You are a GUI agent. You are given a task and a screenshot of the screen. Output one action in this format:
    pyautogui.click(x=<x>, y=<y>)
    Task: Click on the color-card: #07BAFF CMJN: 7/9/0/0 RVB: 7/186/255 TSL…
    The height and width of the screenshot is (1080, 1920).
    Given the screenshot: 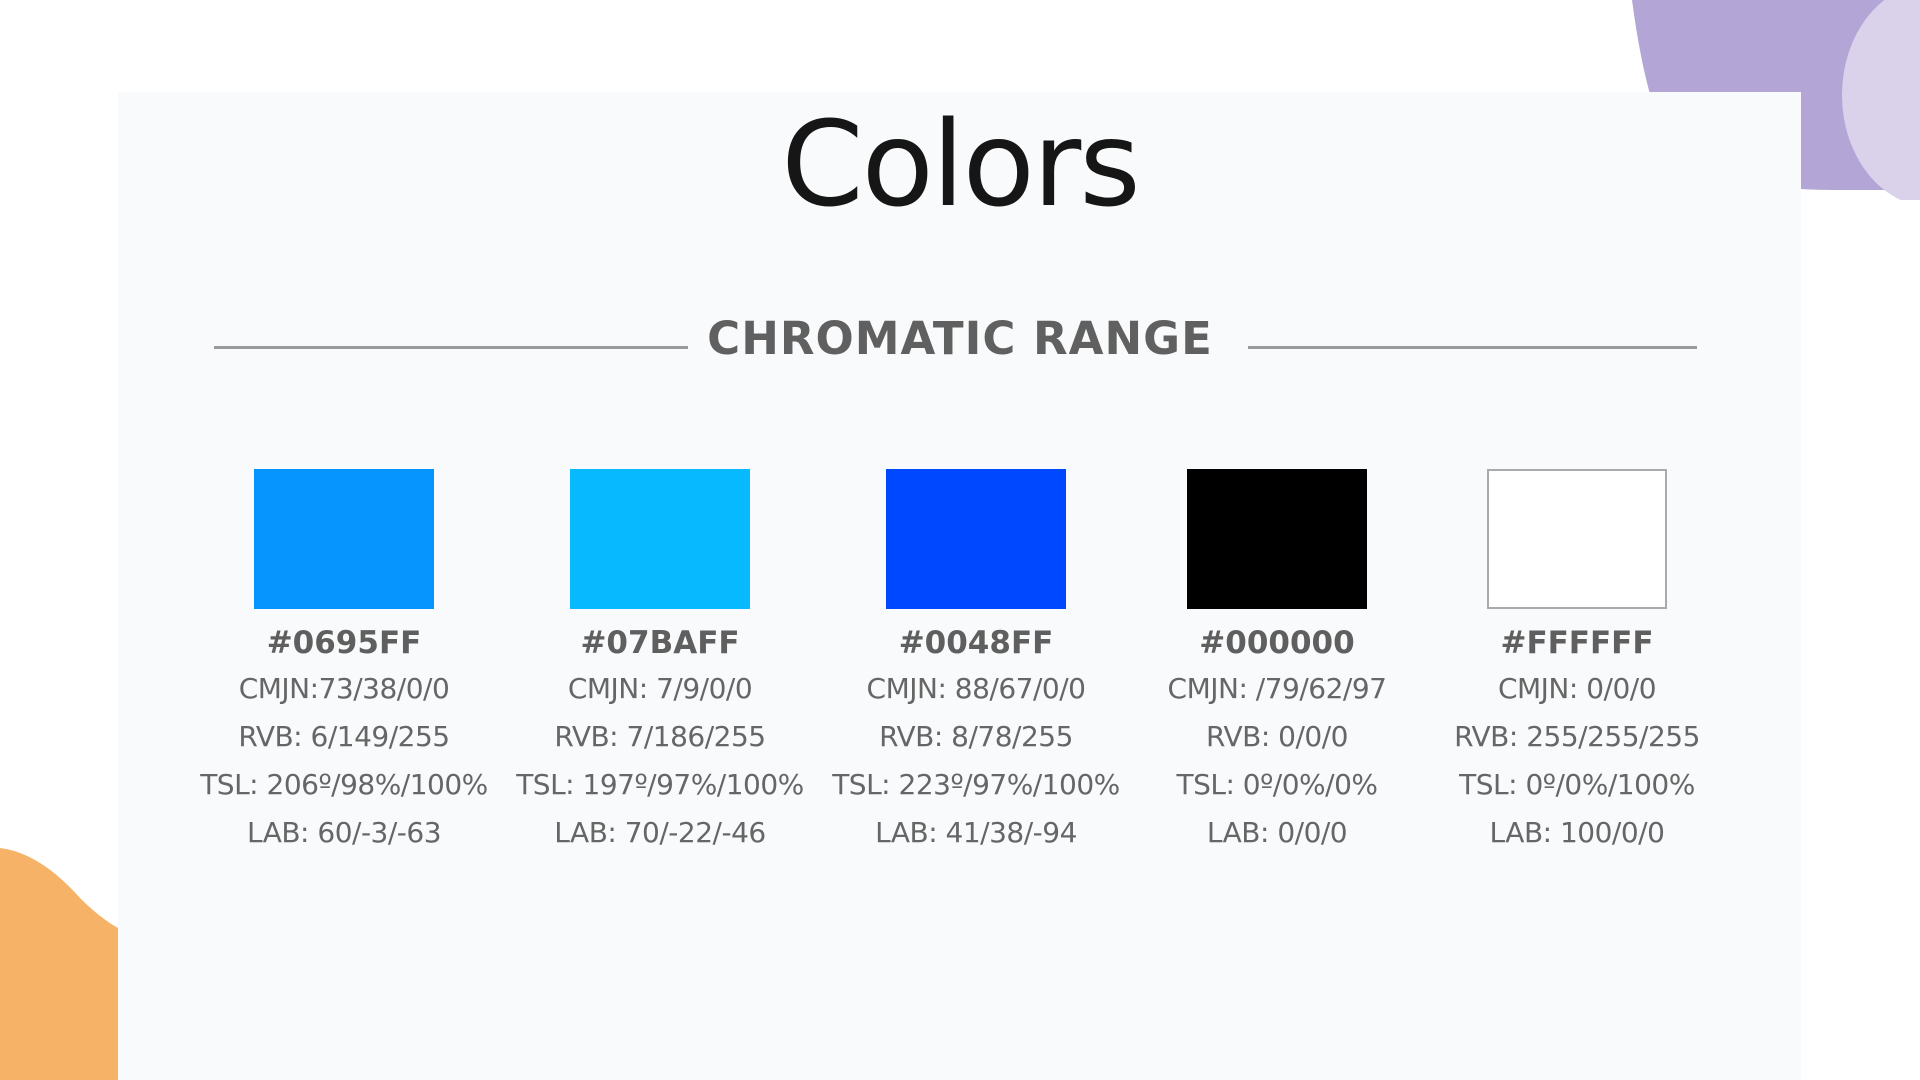 What is the action you would take?
    pyautogui.click(x=660, y=663)
    